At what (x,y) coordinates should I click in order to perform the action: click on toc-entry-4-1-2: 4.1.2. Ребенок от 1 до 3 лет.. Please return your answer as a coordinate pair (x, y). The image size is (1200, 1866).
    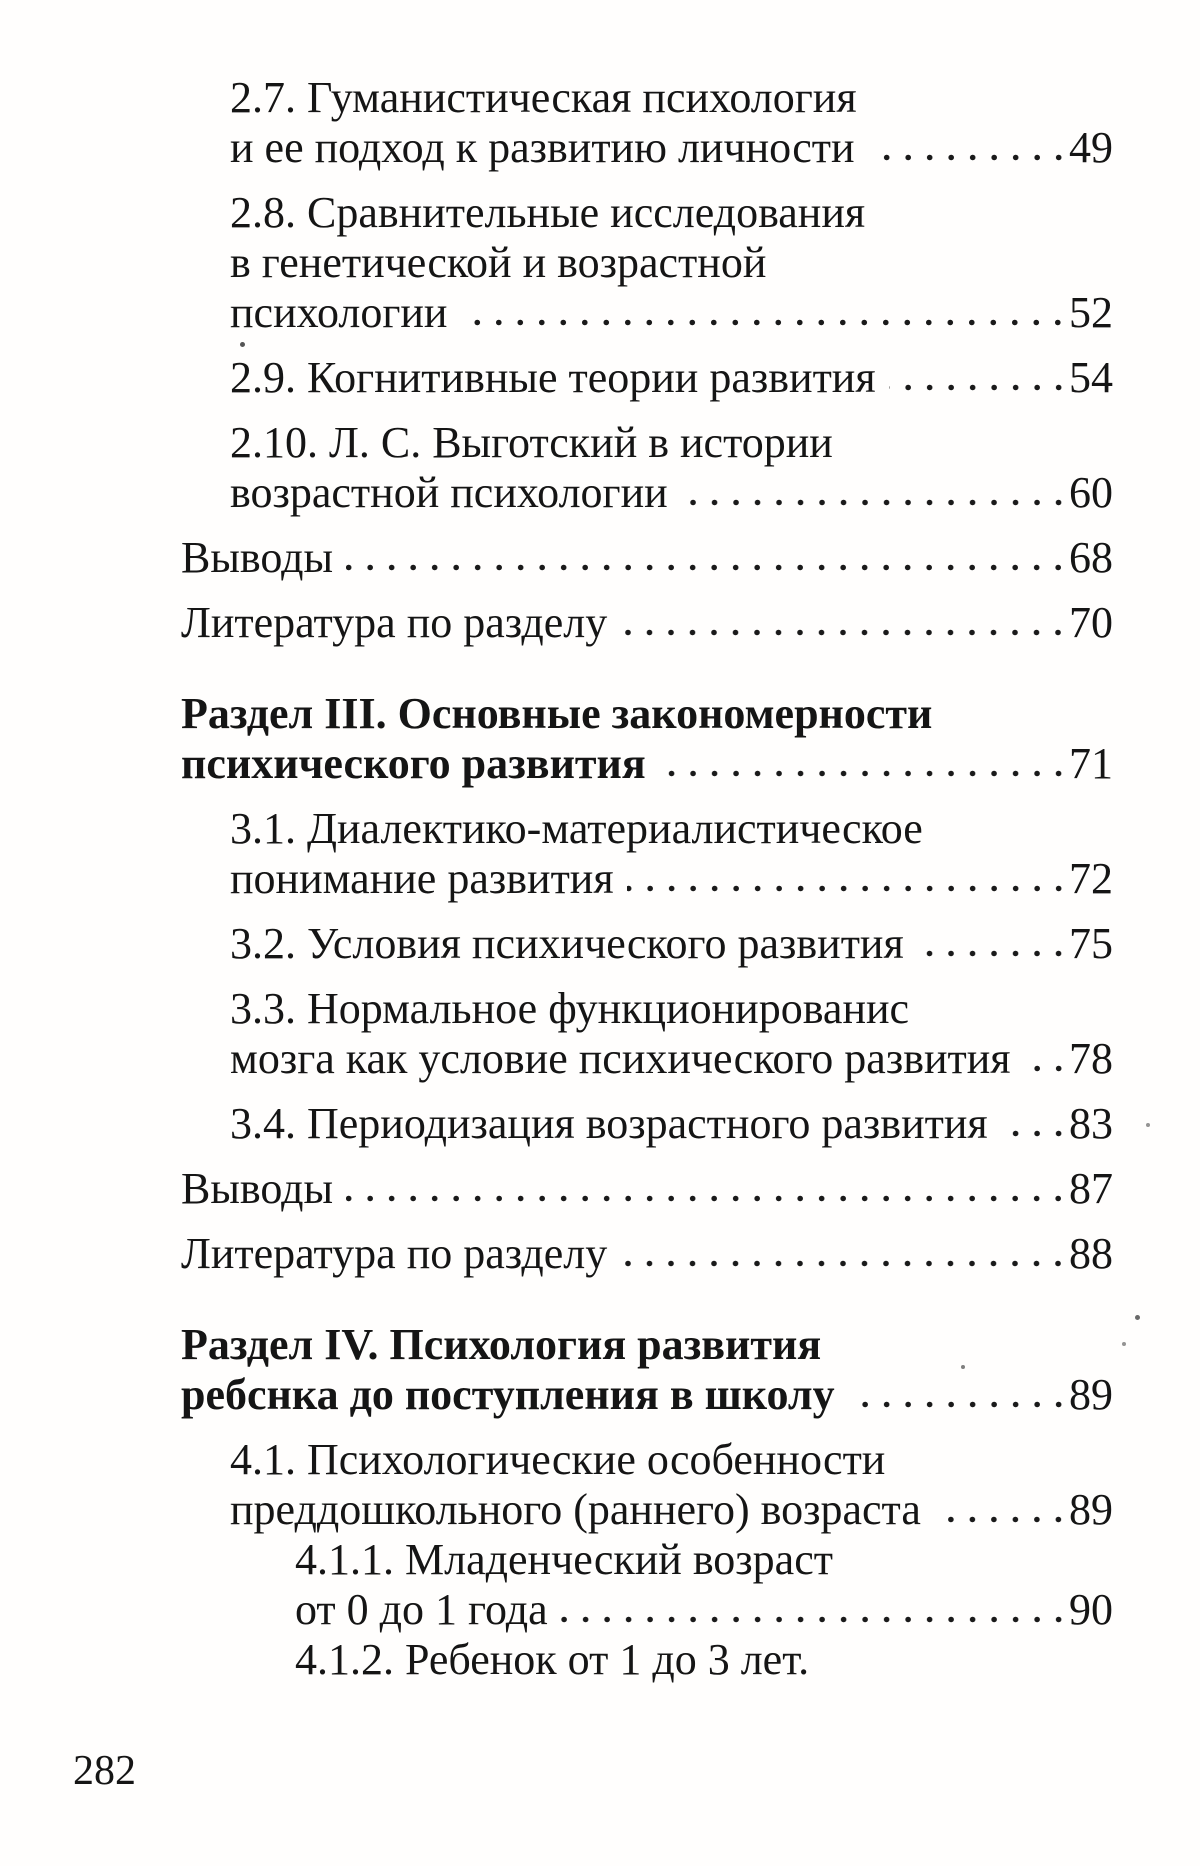
    Looking at the image, I should click on (647, 1660).